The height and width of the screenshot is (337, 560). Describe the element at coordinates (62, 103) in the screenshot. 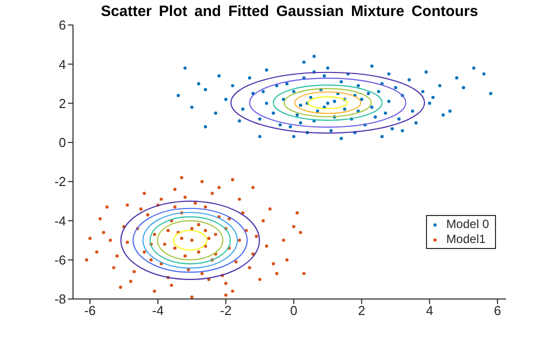

I see `y-tick-label: 2` at that location.